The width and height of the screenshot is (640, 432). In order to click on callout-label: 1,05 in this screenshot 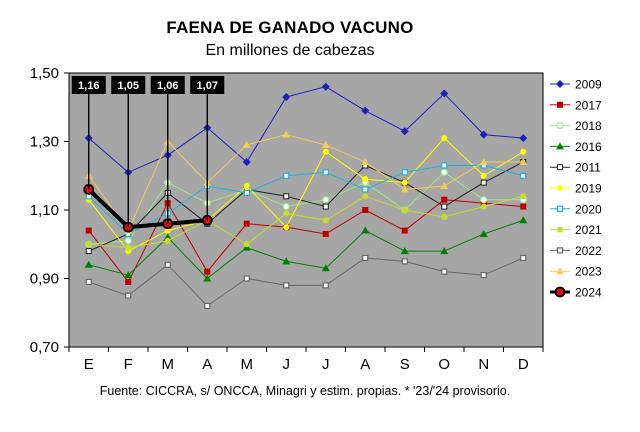, I will do `click(128, 86)`.